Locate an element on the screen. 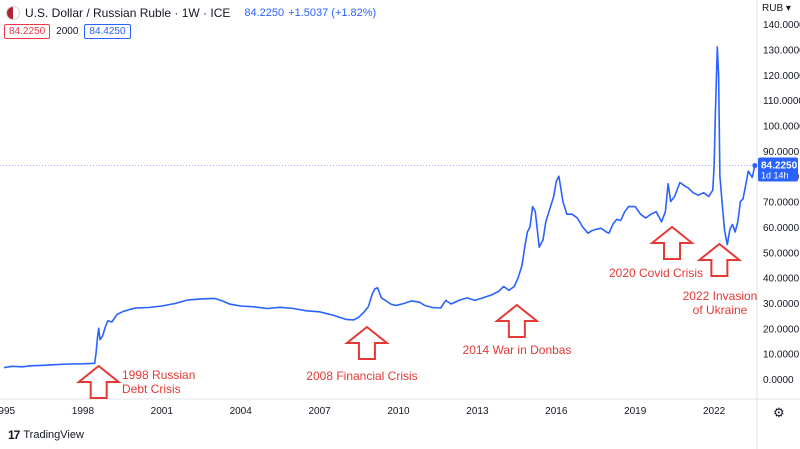  annotation-label: 2022 Invasion is located at coordinates (720, 296).